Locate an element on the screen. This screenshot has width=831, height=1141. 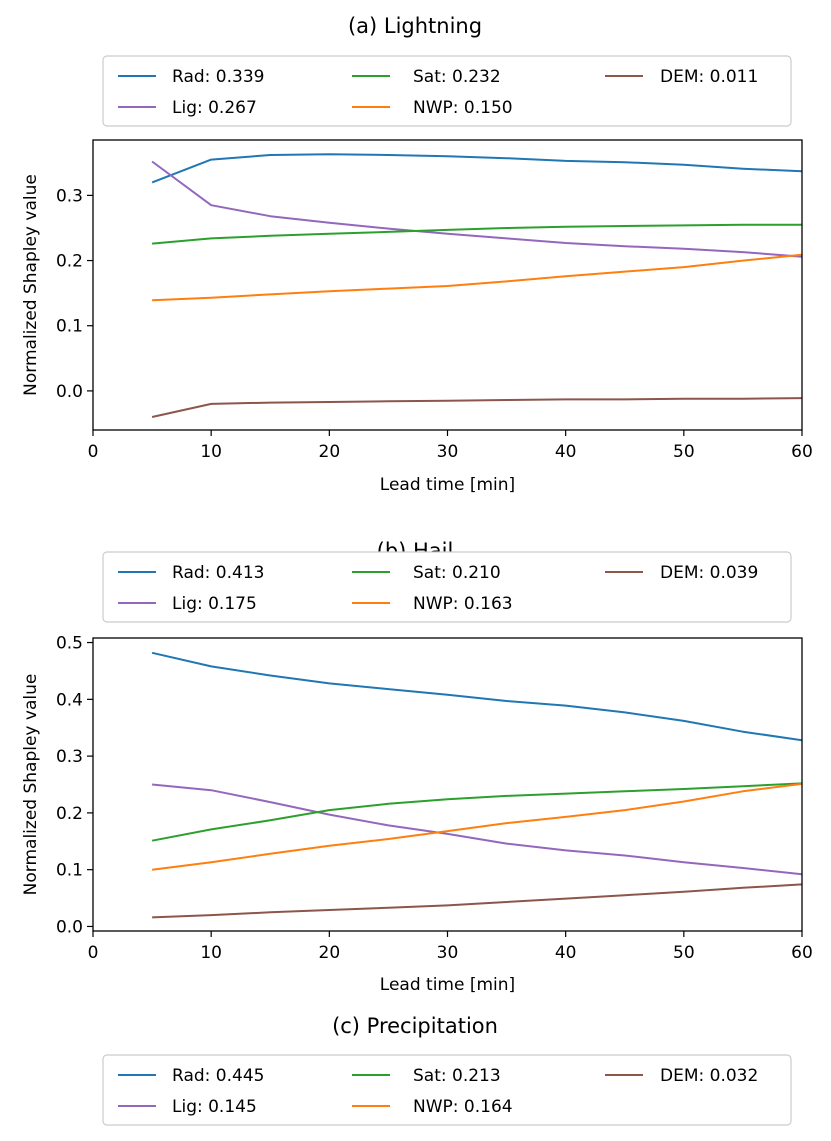
legend-label-dem: DEM: 0.039 is located at coordinates (709, 573).